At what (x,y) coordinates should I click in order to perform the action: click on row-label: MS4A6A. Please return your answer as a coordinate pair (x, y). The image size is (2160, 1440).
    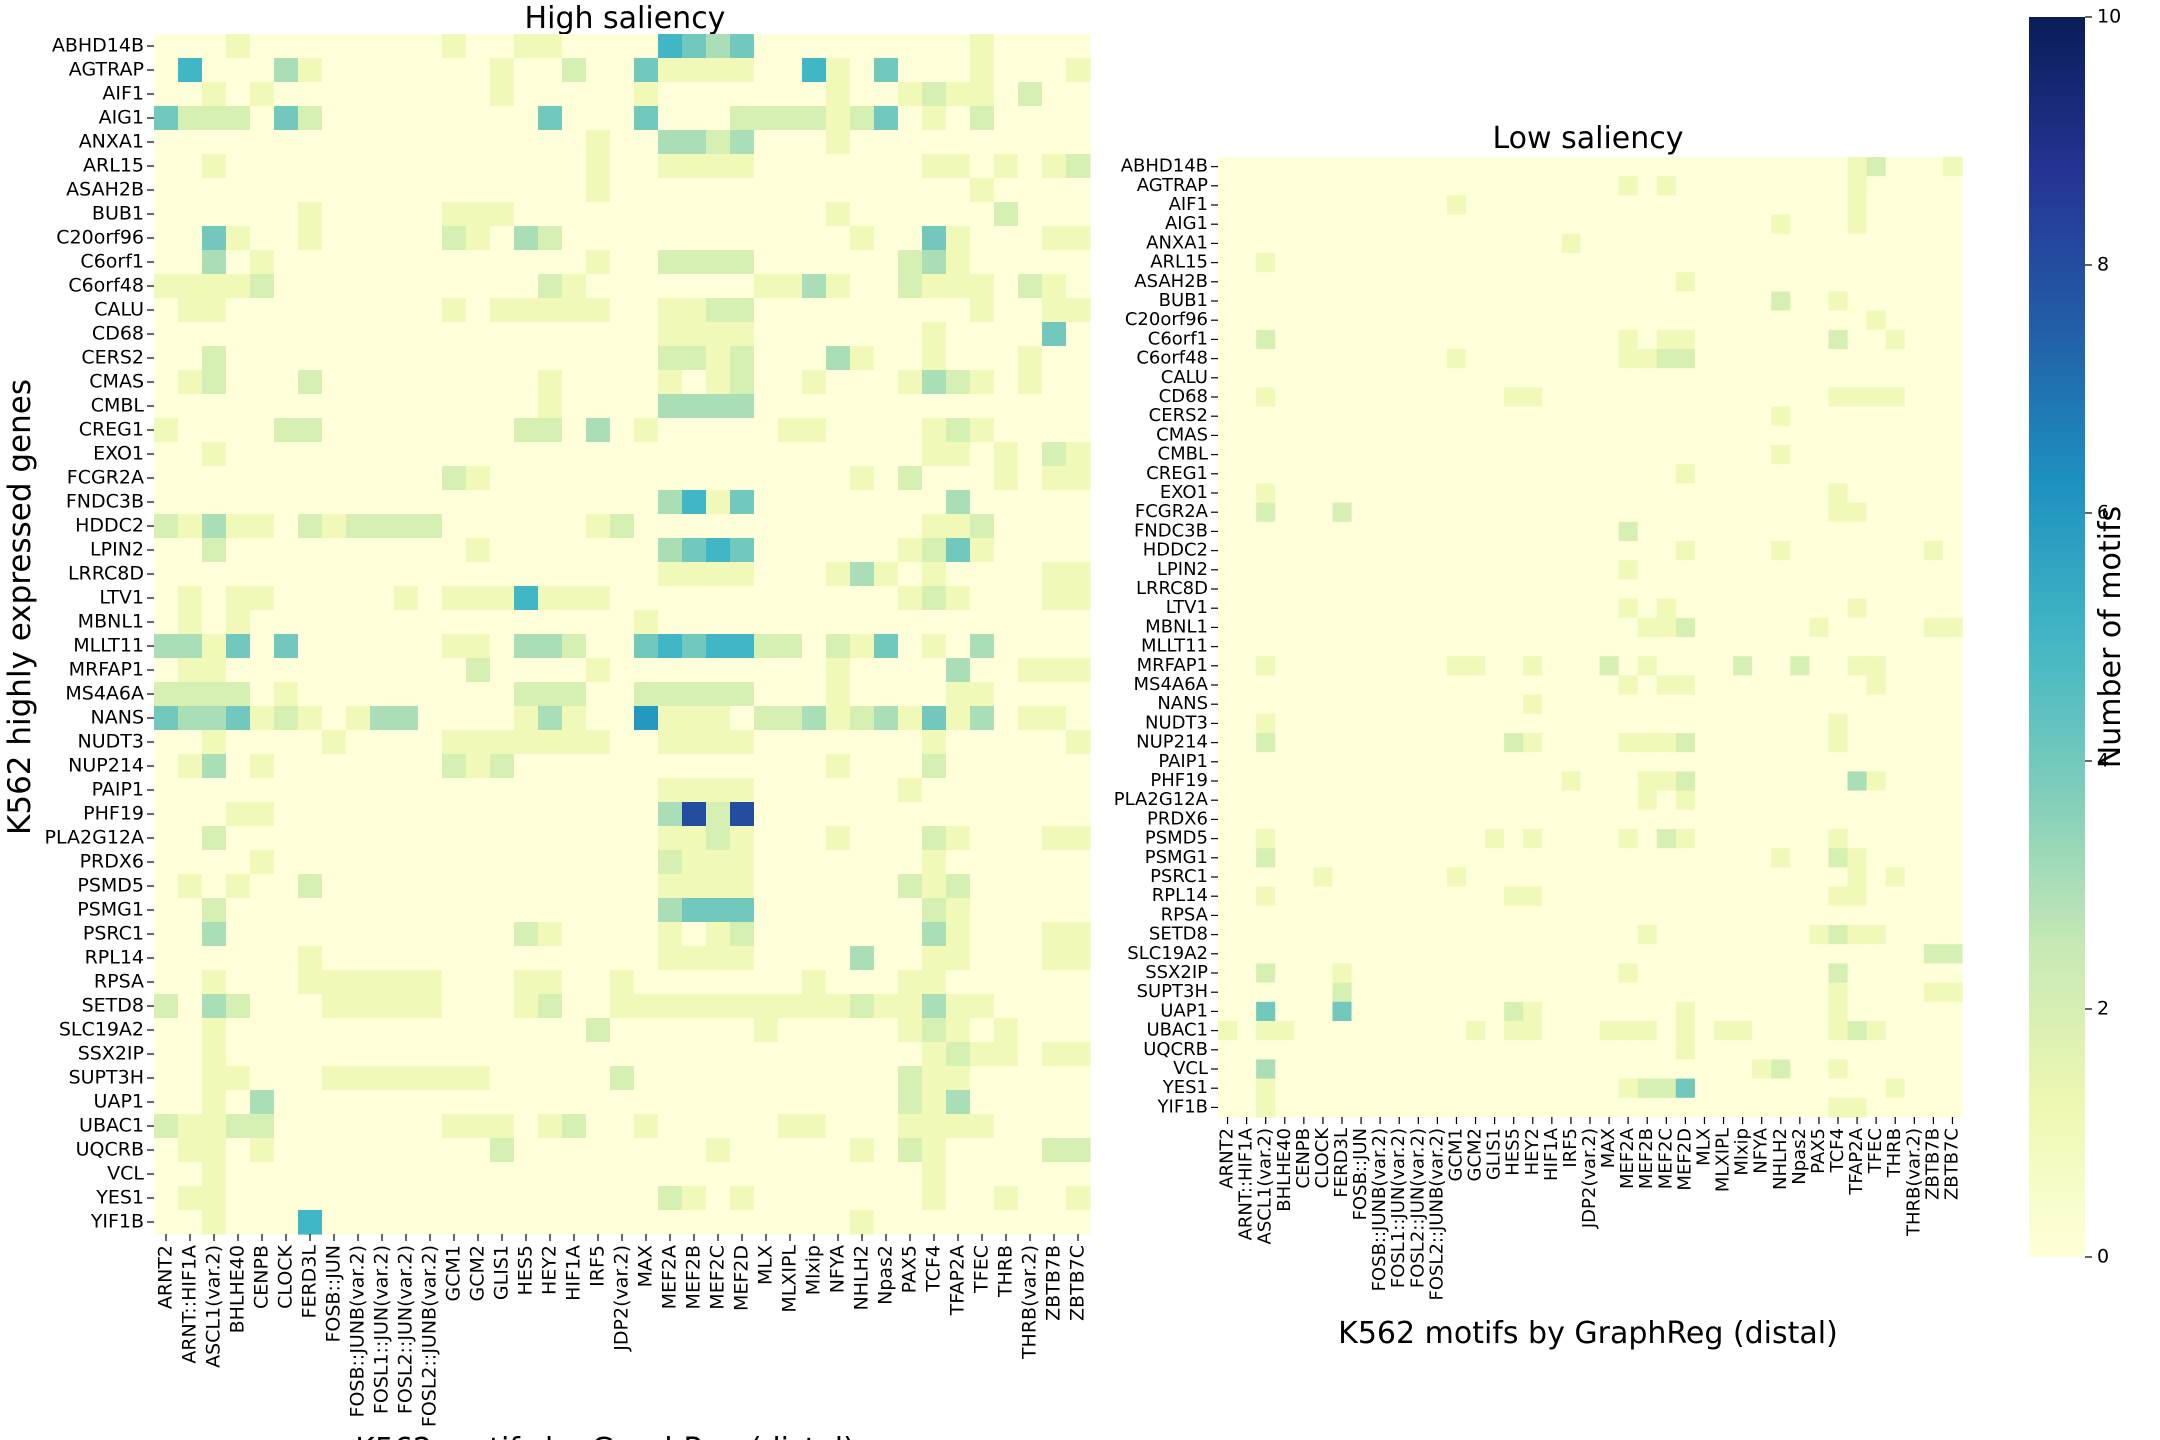
    Looking at the image, I should click on (1171, 684).